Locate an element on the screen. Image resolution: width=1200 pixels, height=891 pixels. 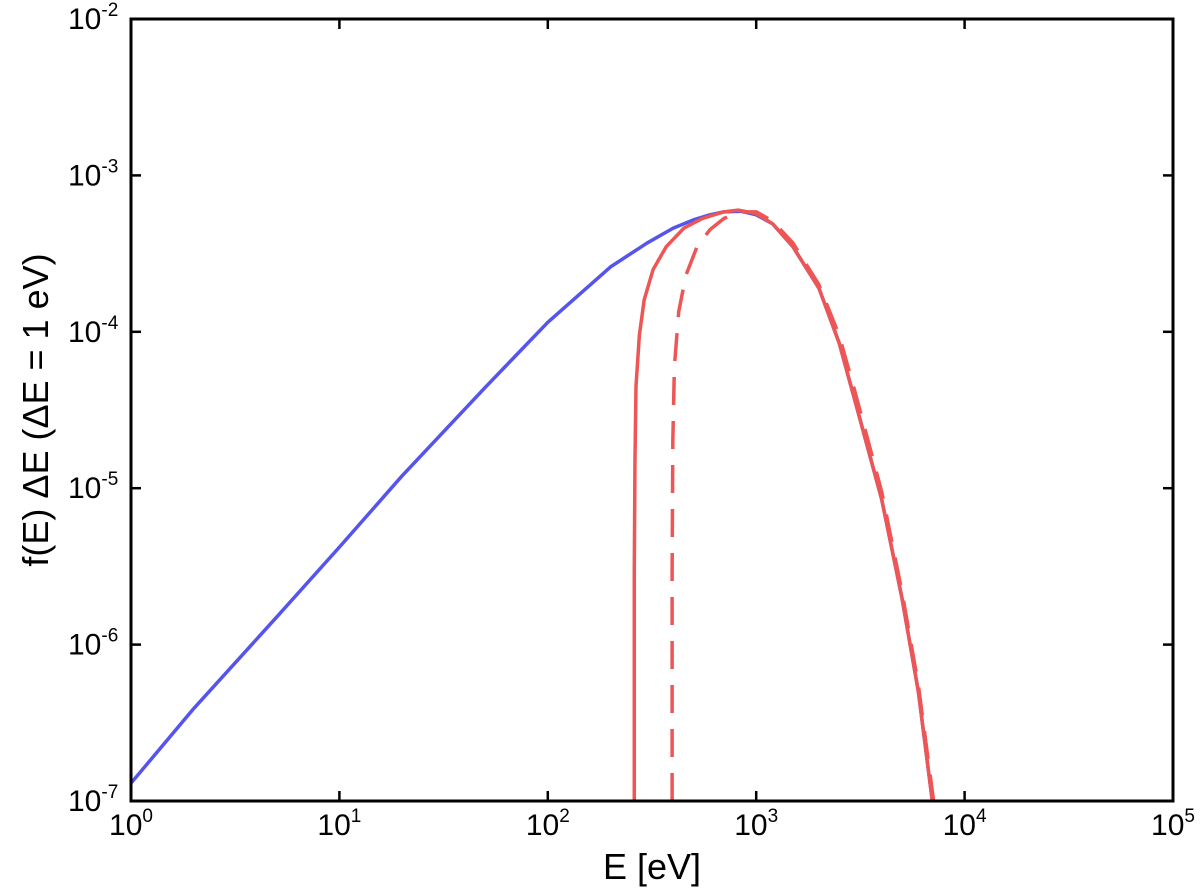
y-tick-label: 10⁻² is located at coordinates (93, 18).